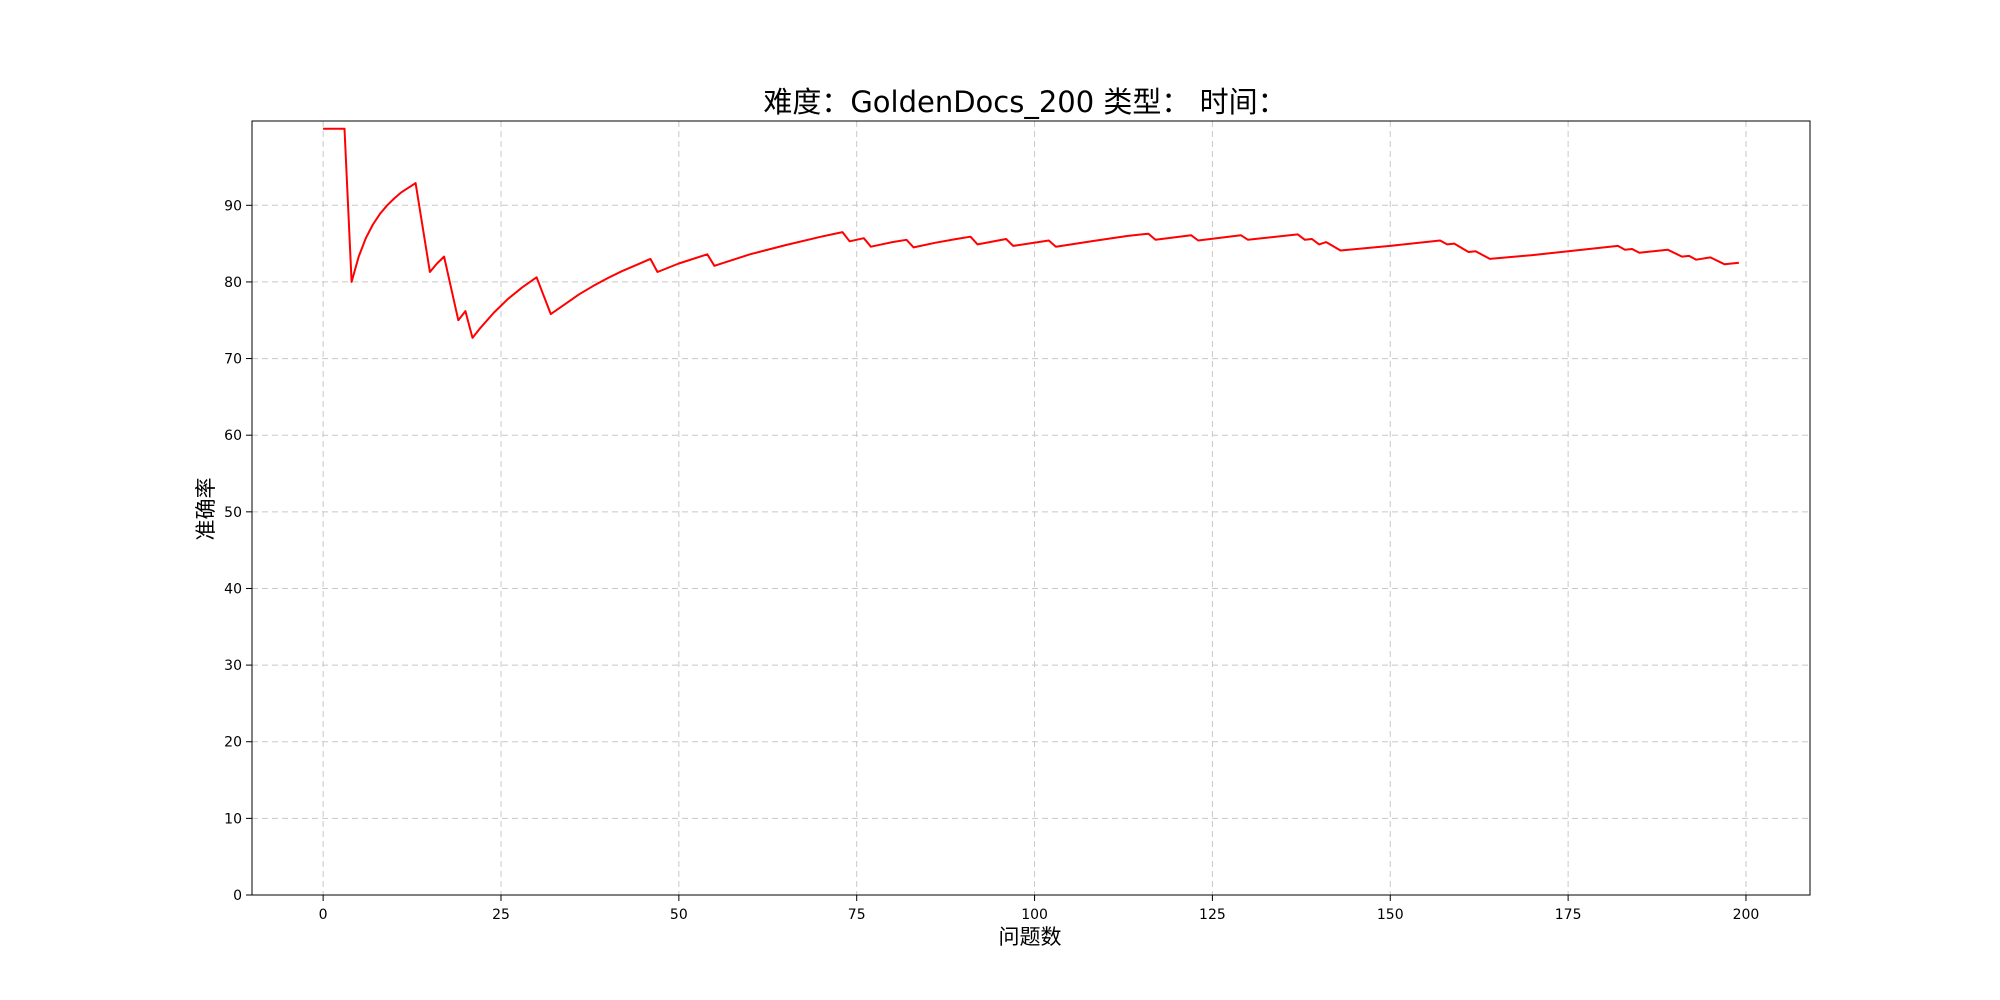  Describe the element at coordinates (1212, 915) in the screenshot. I see `x-tick-label: 125` at that location.